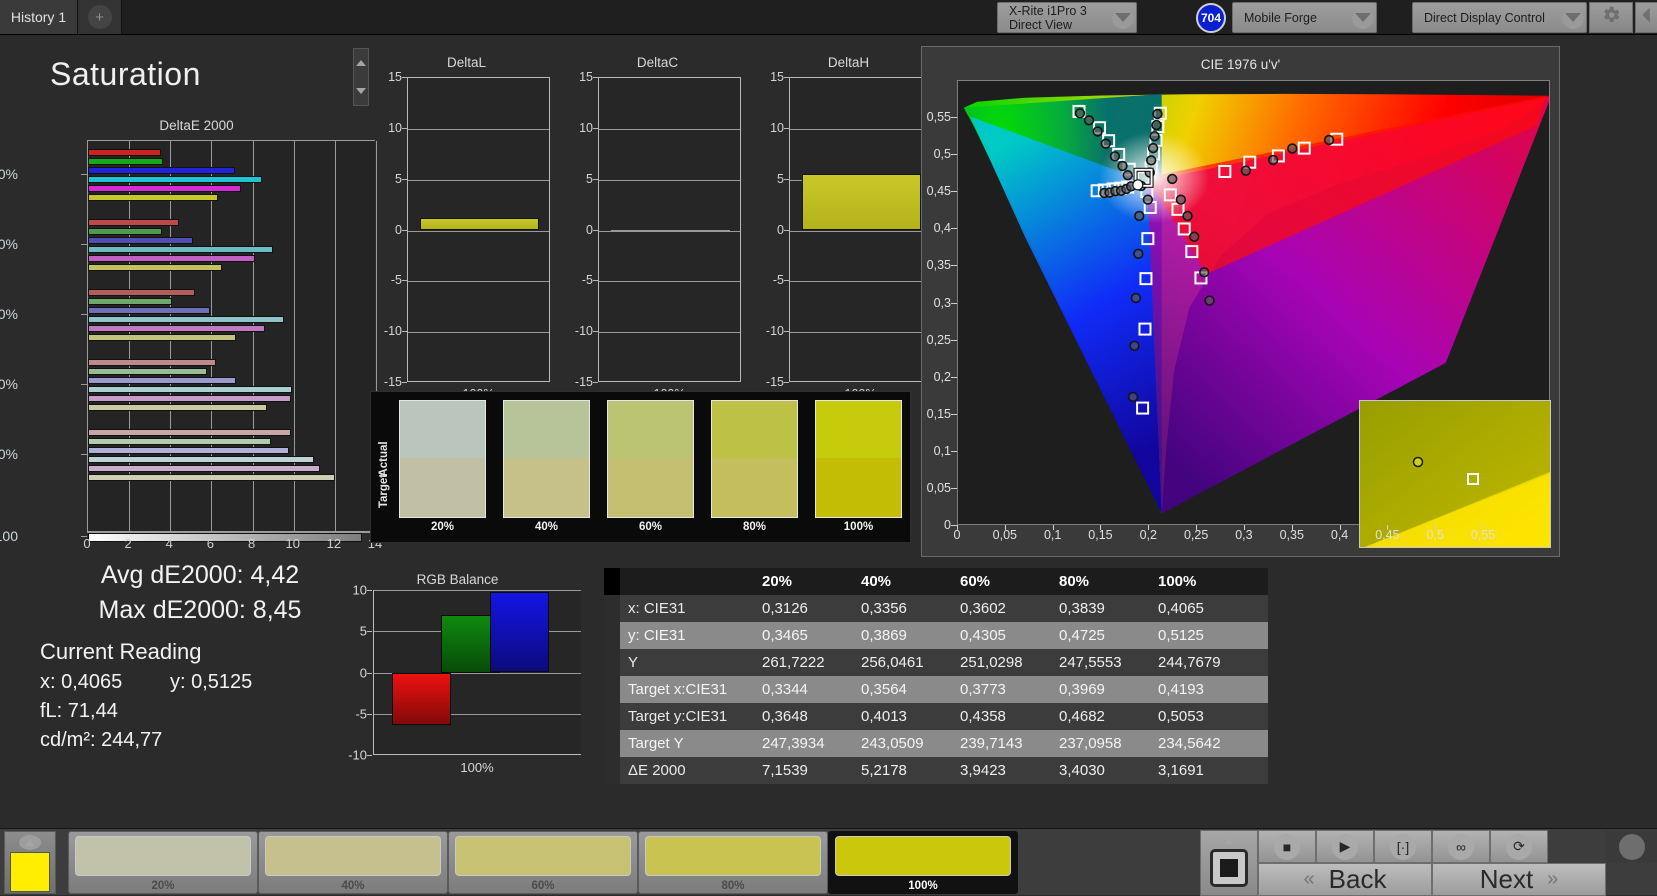 This screenshot has height=896, width=1657. Describe the element at coordinates (1611, 17) in the screenshot. I see `settings-button` at that location.